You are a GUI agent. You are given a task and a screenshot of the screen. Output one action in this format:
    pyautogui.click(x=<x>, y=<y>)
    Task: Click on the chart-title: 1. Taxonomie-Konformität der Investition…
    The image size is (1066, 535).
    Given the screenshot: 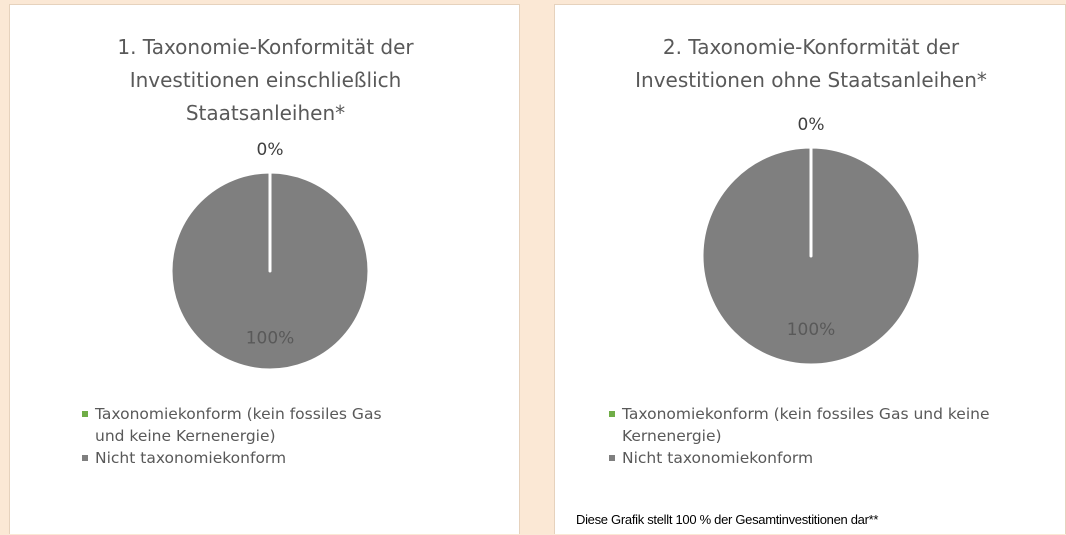 What is the action you would take?
    pyautogui.click(x=265, y=80)
    